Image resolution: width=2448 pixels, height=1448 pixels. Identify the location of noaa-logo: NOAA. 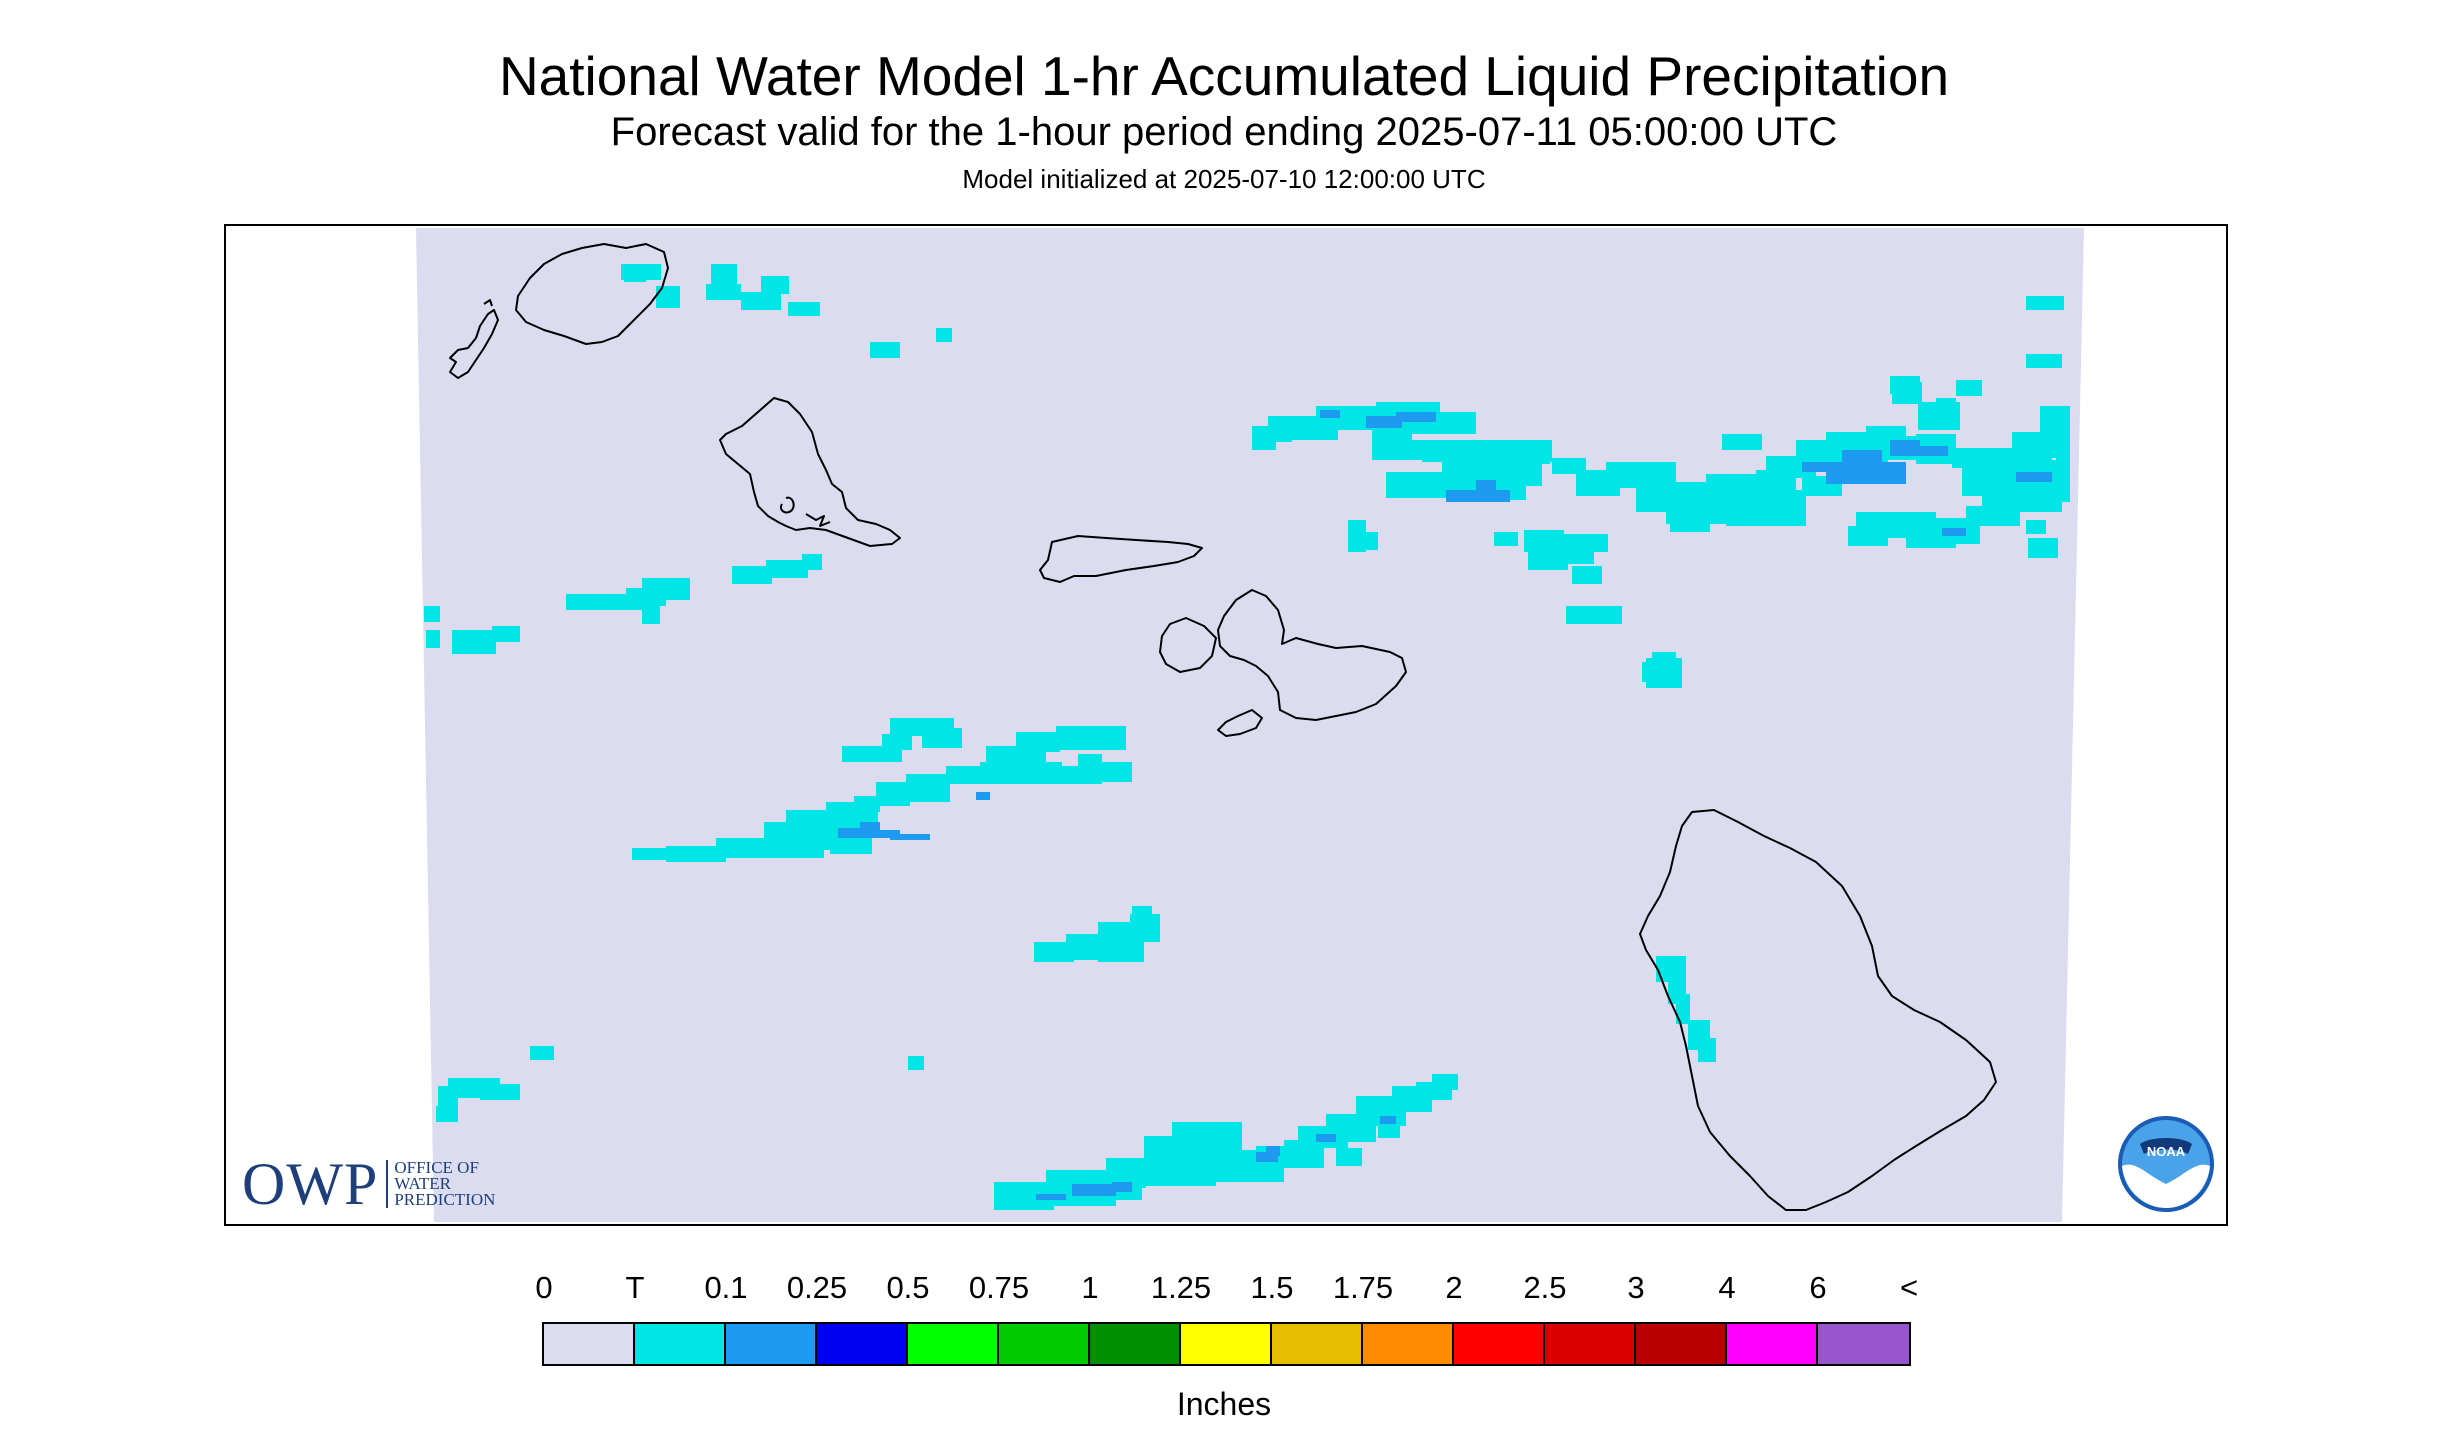
(2166, 1164).